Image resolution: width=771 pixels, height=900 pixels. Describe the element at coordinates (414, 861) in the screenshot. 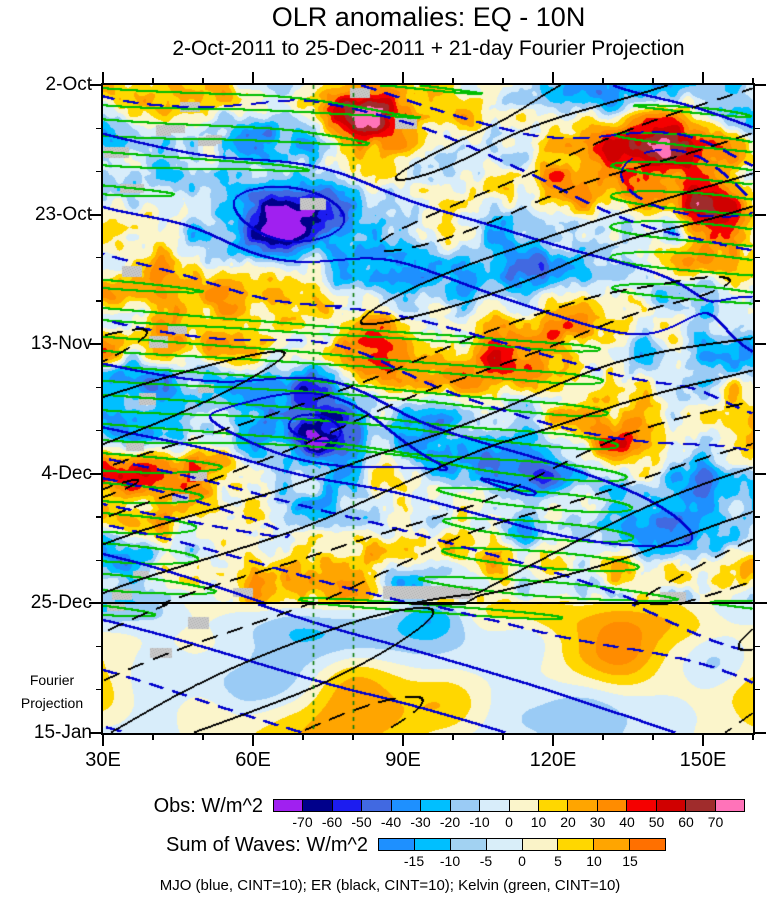

I see `colorbar-tick-label: -15` at that location.